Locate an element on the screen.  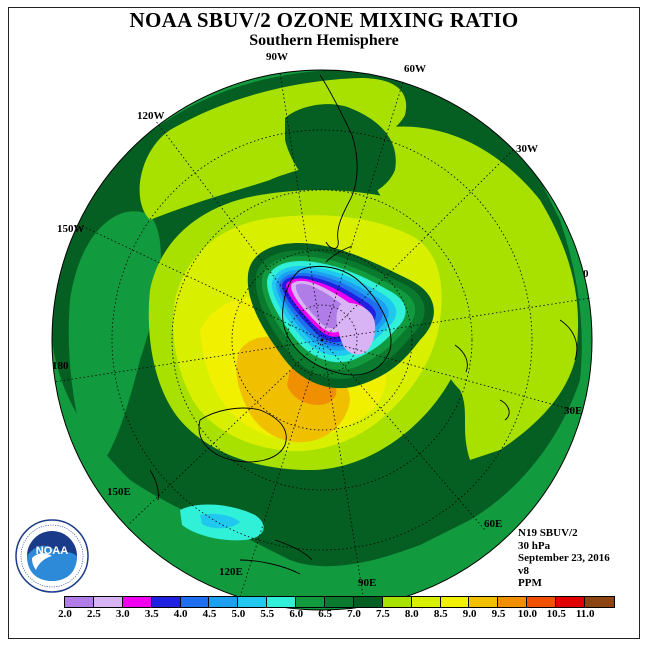
pressure-label: 30 hPa is located at coordinates (534, 545).